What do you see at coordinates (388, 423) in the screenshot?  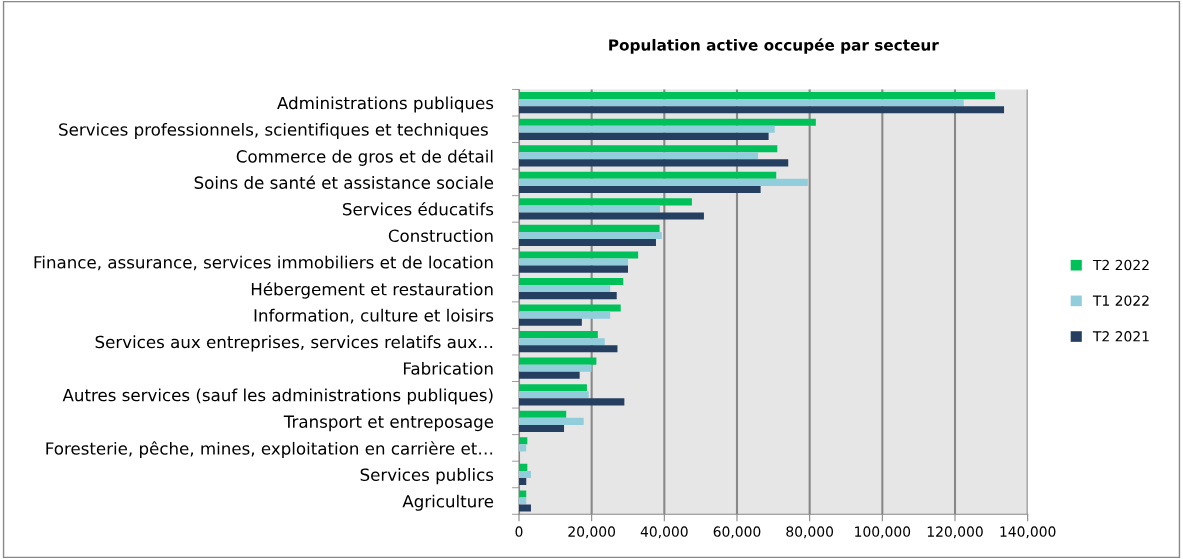 I see `y-tick-label: Transport et entreposage` at bounding box center [388, 423].